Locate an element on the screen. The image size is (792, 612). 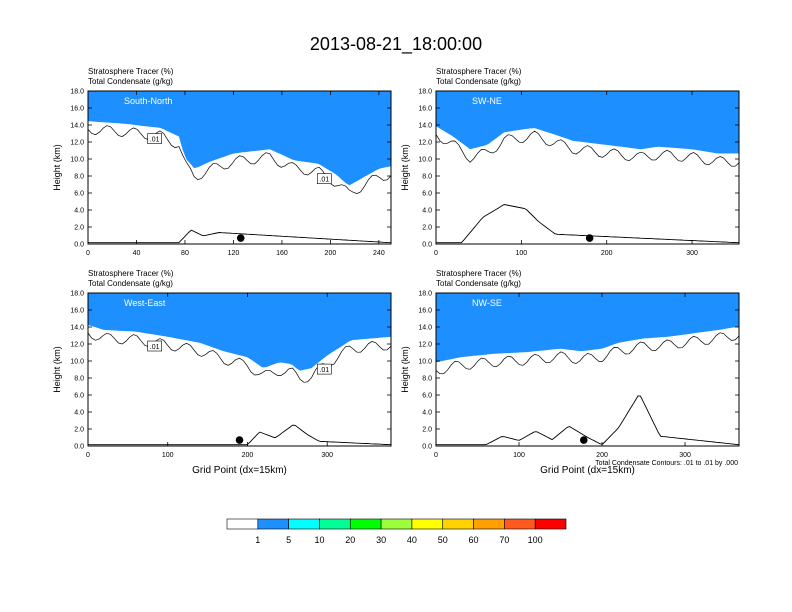
colorbar-label: 1 is located at coordinates (257, 540).